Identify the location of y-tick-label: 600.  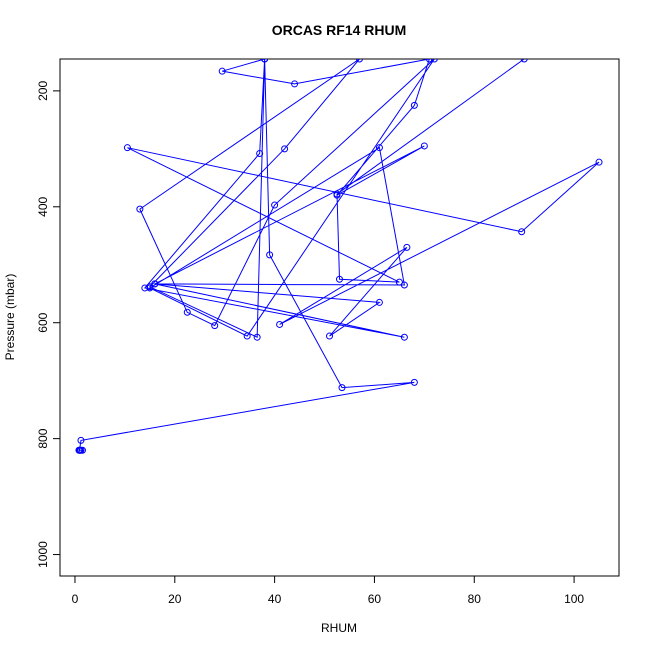
(43, 322).